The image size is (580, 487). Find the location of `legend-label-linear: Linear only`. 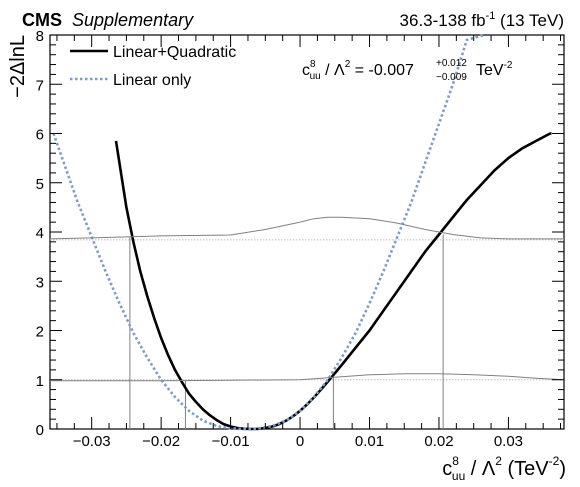

legend-label-linear: Linear only is located at coordinates (152, 80).